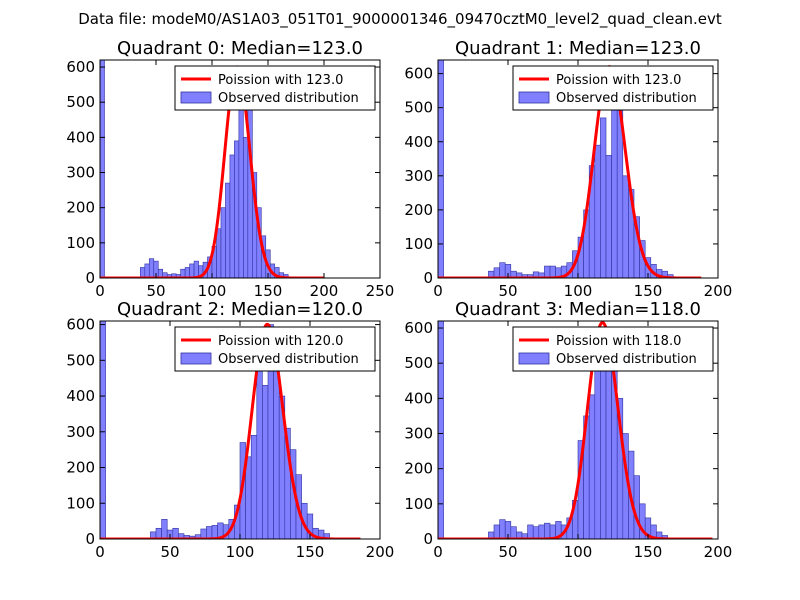  Describe the element at coordinates (240, 48) in the screenshot. I see `panel-title: Quadrant 0: Median=123.0` at that location.